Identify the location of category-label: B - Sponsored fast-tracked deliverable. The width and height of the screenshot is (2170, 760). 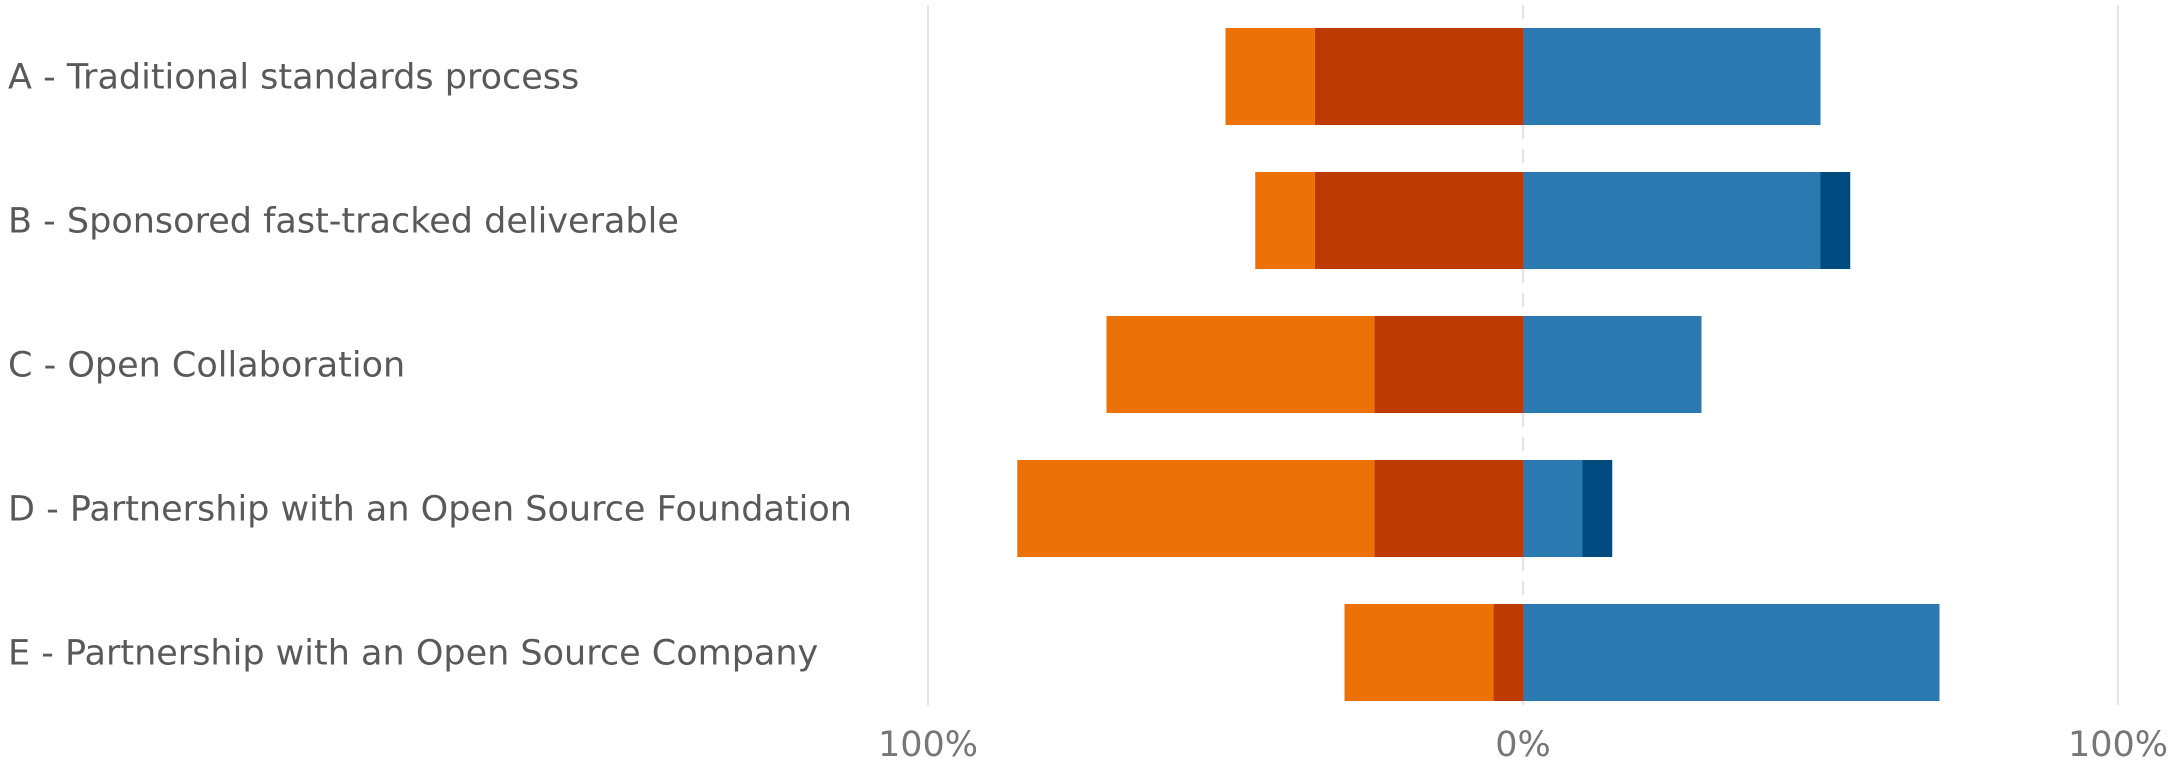
(343, 222).